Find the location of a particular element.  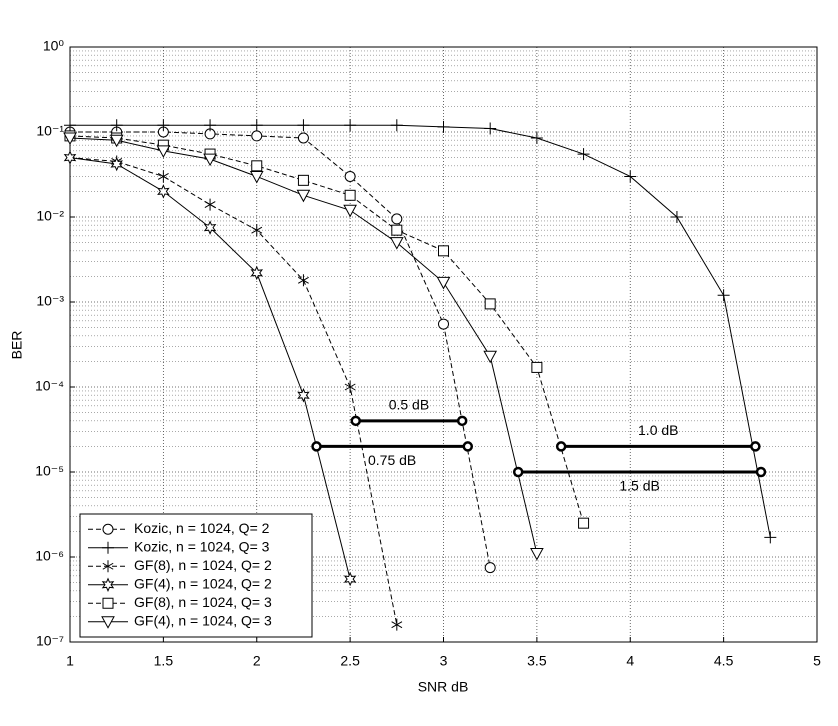

legend-label: GF(4), n = 1024, Q= 2 is located at coordinates (203, 583).